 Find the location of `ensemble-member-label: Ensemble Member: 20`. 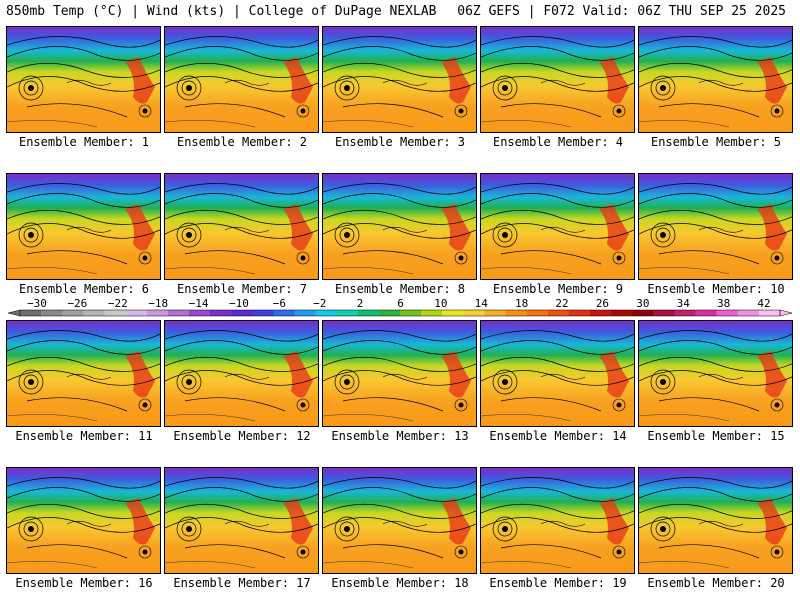

ensemble-member-label: Ensemble Member: 20 is located at coordinates (716, 583).